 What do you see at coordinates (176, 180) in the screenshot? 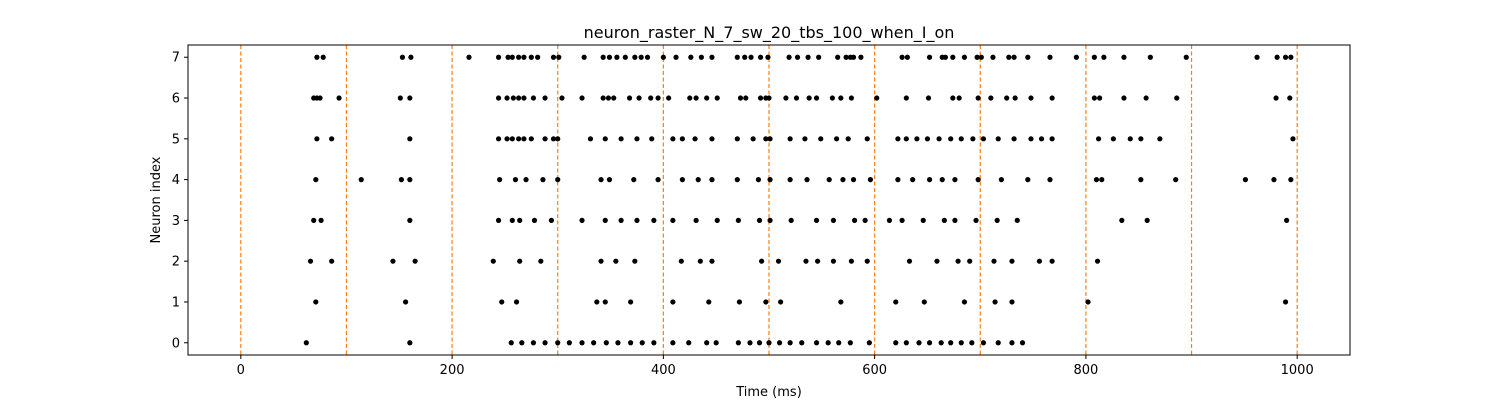
I see `y-tick-label-4: 4` at bounding box center [176, 180].